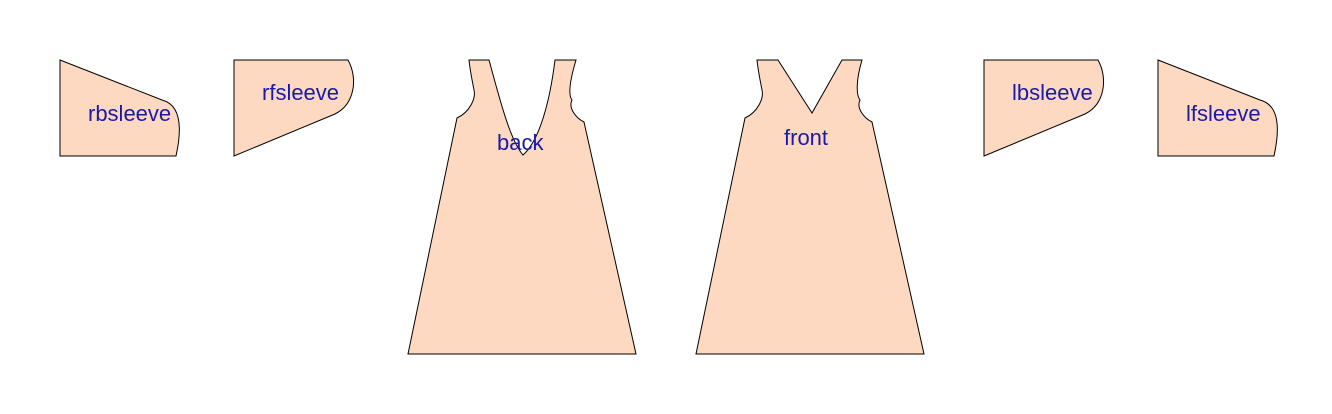  What do you see at coordinates (129, 113) in the screenshot?
I see `rbsleeve-label: rbsleeve` at bounding box center [129, 113].